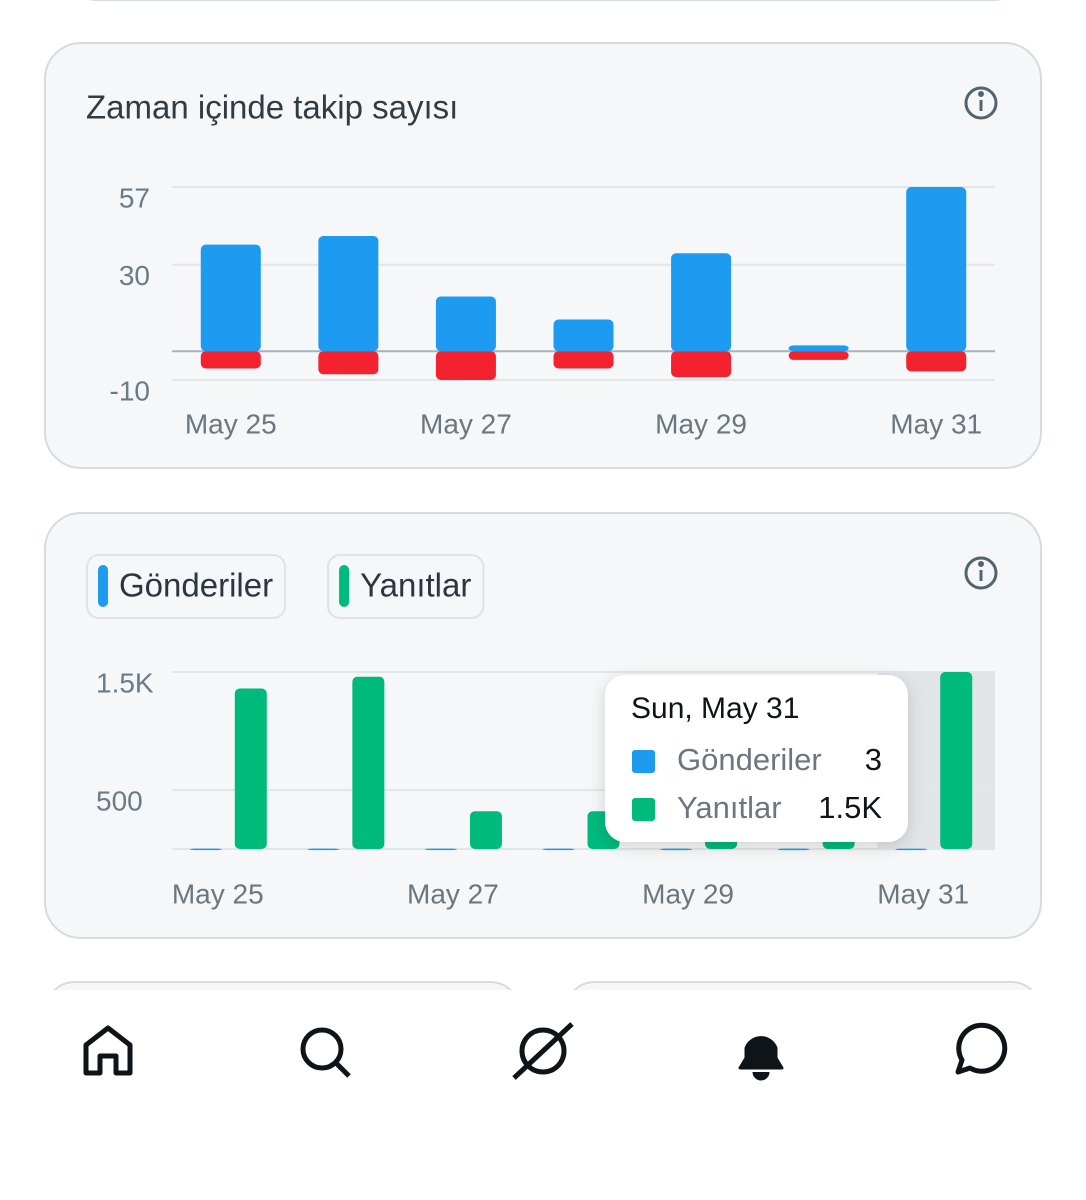 This screenshot has height=1200, width=1086. I want to click on y-tick-label: 500, so click(119, 800).